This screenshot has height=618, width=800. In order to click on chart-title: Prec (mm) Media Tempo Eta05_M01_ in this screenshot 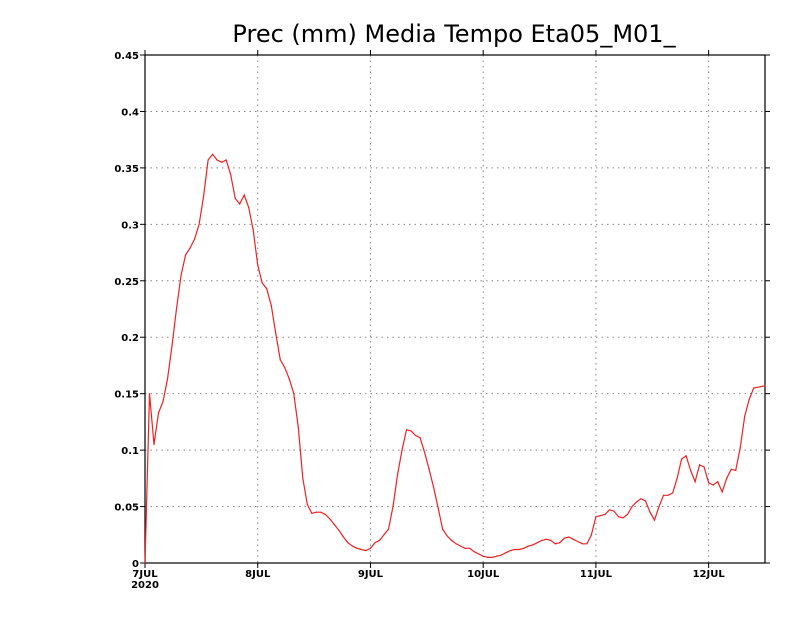, I will do `click(454, 34)`.